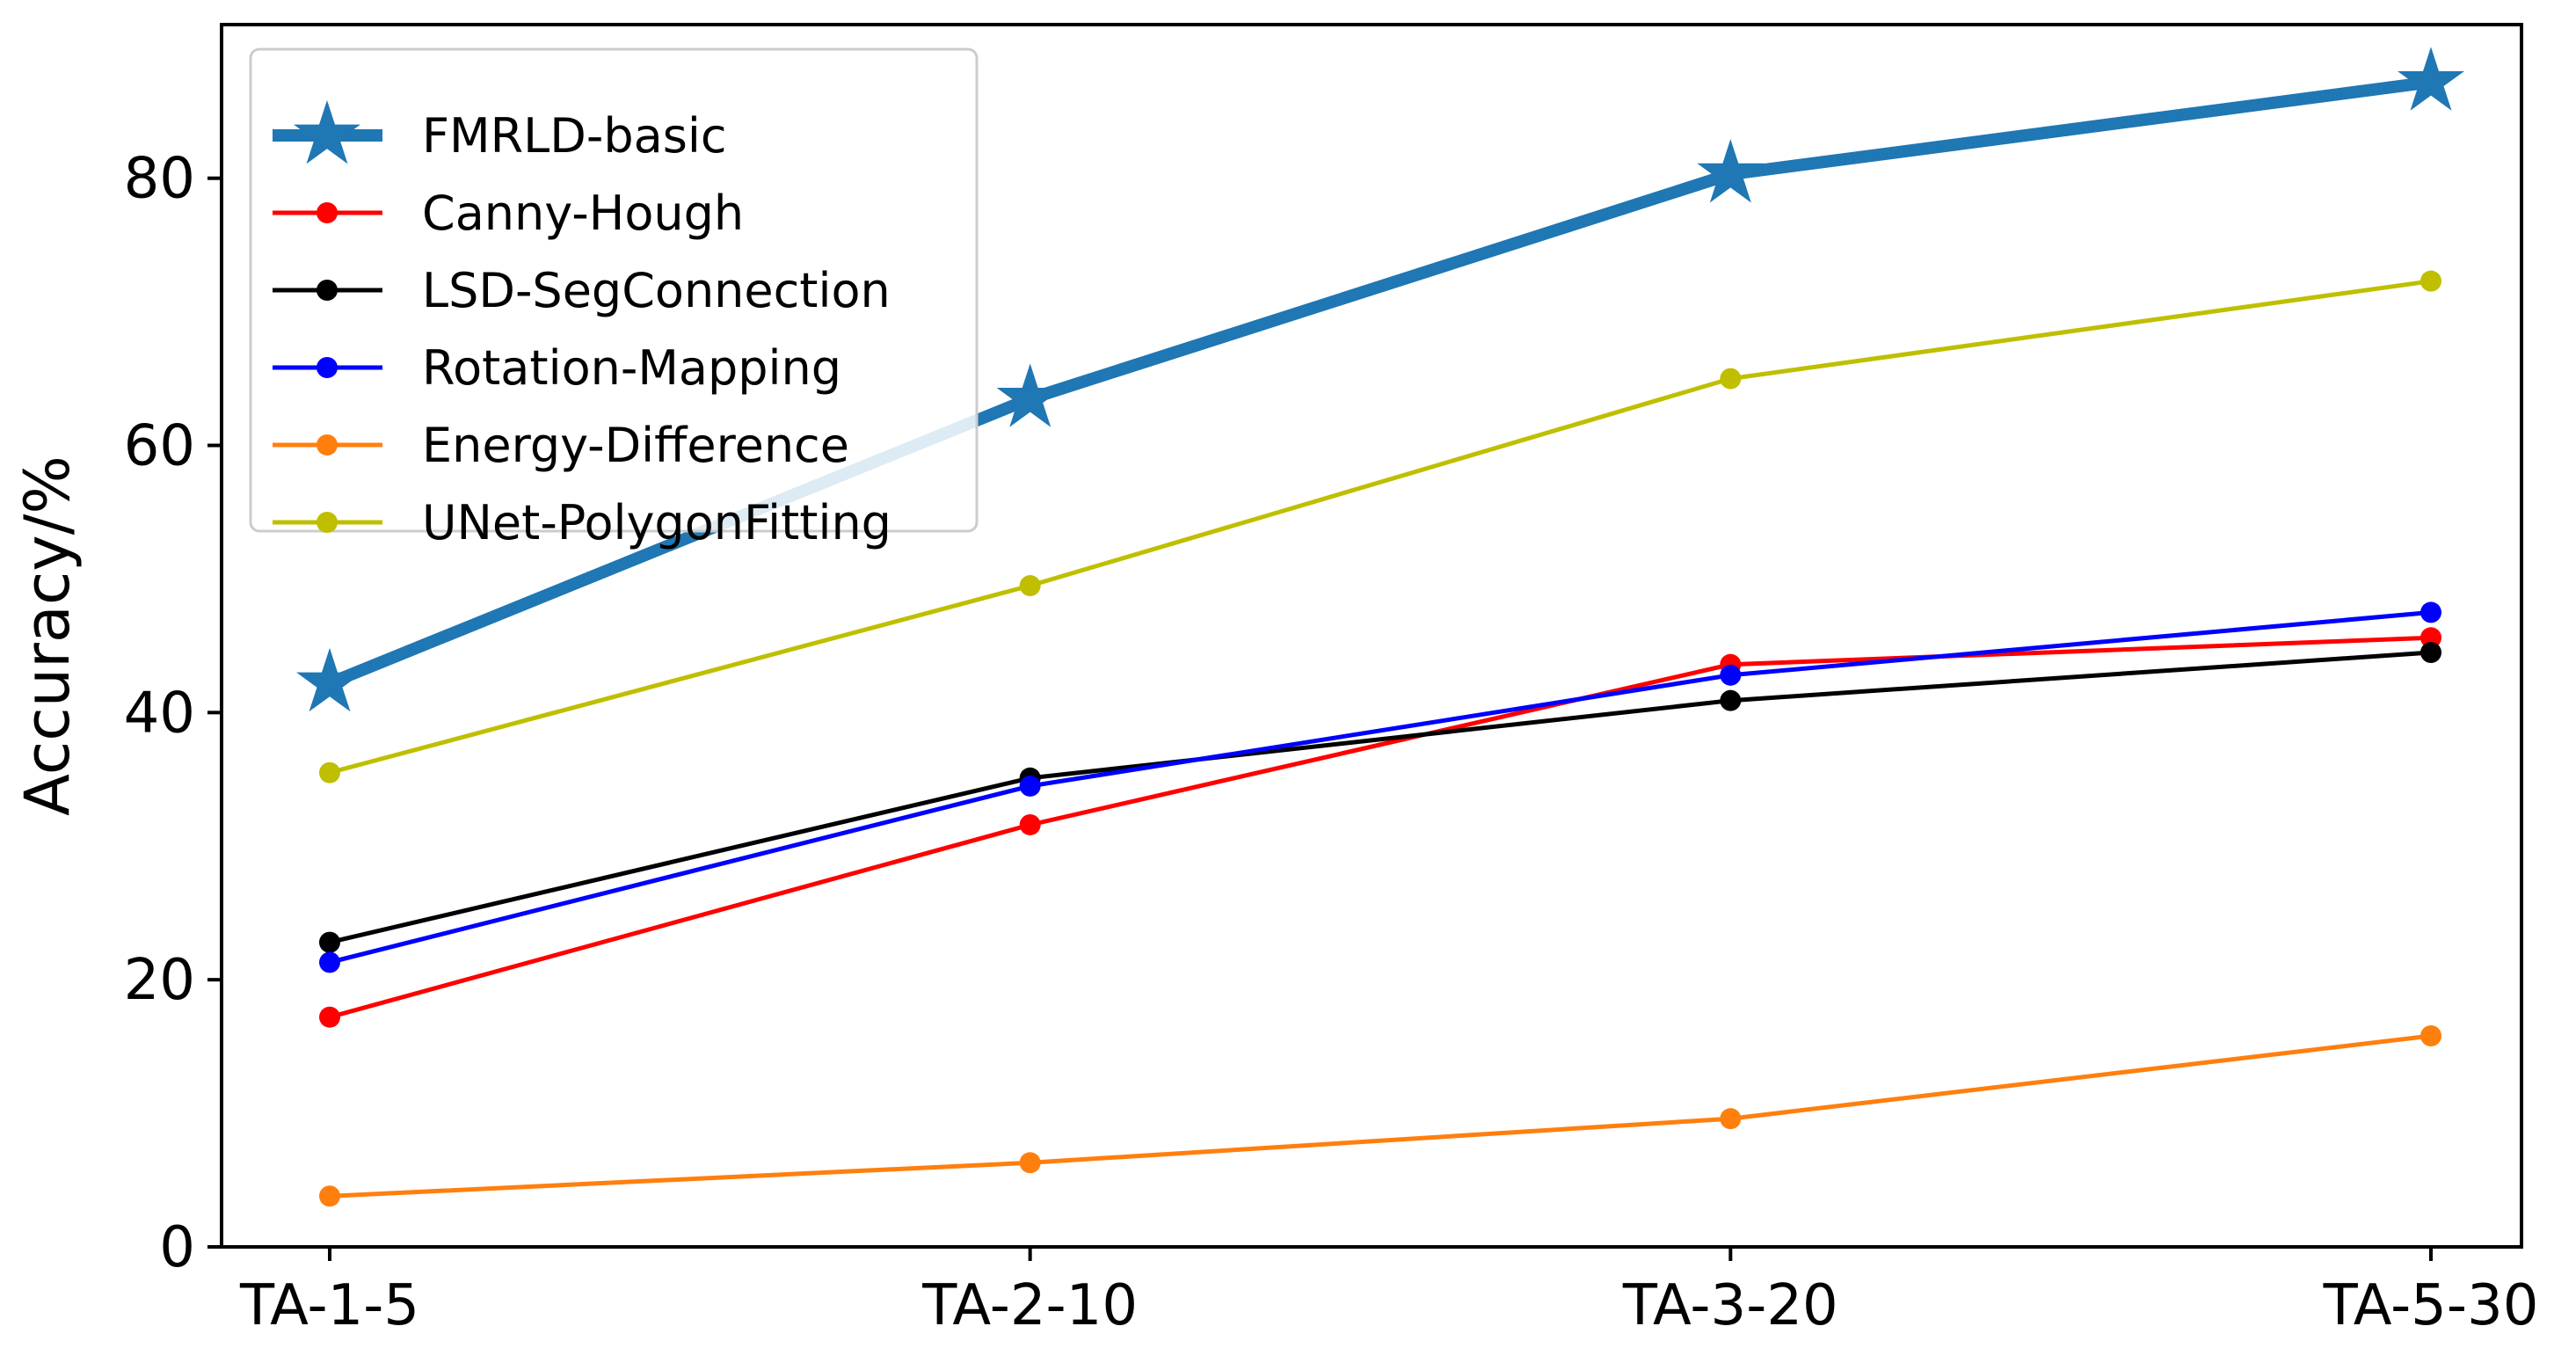 Image resolution: width=2576 pixels, height=1370 pixels. I want to click on legend-item-lsd-segconnection: LSD-SegConnection, so click(582, 290).